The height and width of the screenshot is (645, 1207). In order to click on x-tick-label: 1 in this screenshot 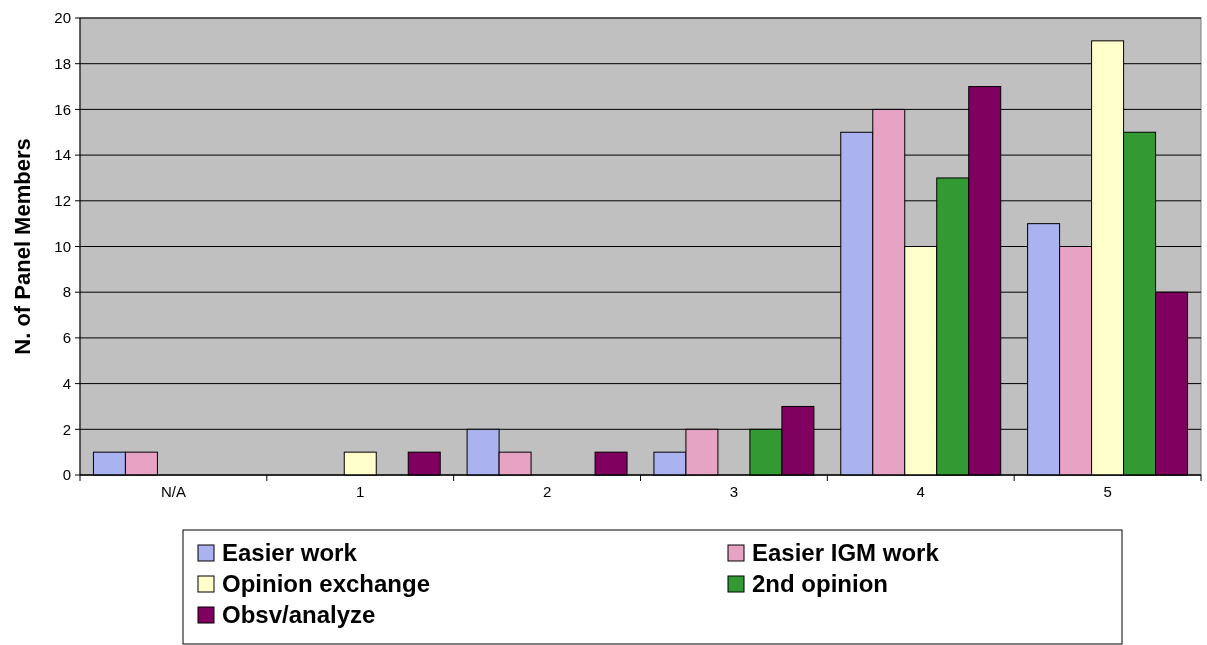, I will do `click(360, 491)`.